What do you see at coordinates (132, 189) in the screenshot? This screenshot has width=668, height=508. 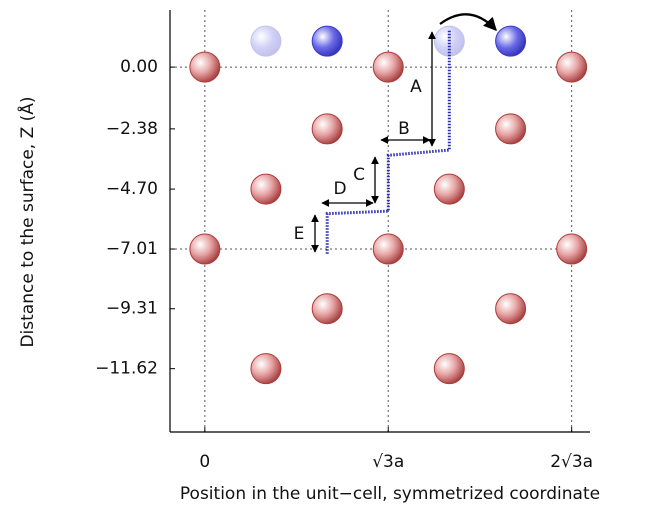 I see `y-tick-label: −4.70` at bounding box center [132, 189].